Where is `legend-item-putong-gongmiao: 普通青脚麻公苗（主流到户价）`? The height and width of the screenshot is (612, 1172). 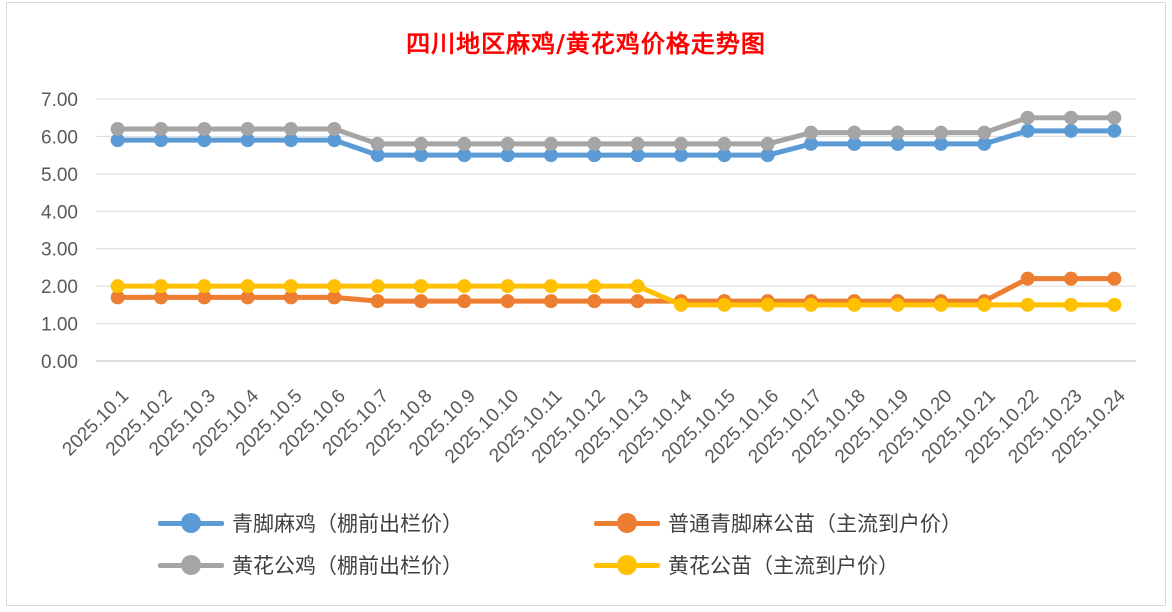 legend-item-putong-gongmiao: 普通青脚麻公苗（主流到户价） is located at coordinates (778, 523).